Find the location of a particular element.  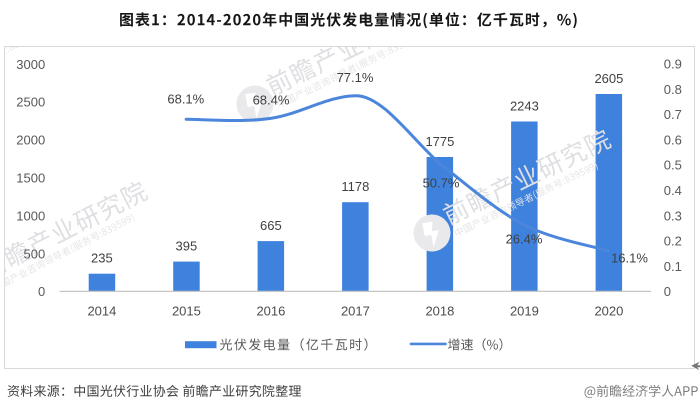

svg-text: 3000 is located at coordinates (30, 64).